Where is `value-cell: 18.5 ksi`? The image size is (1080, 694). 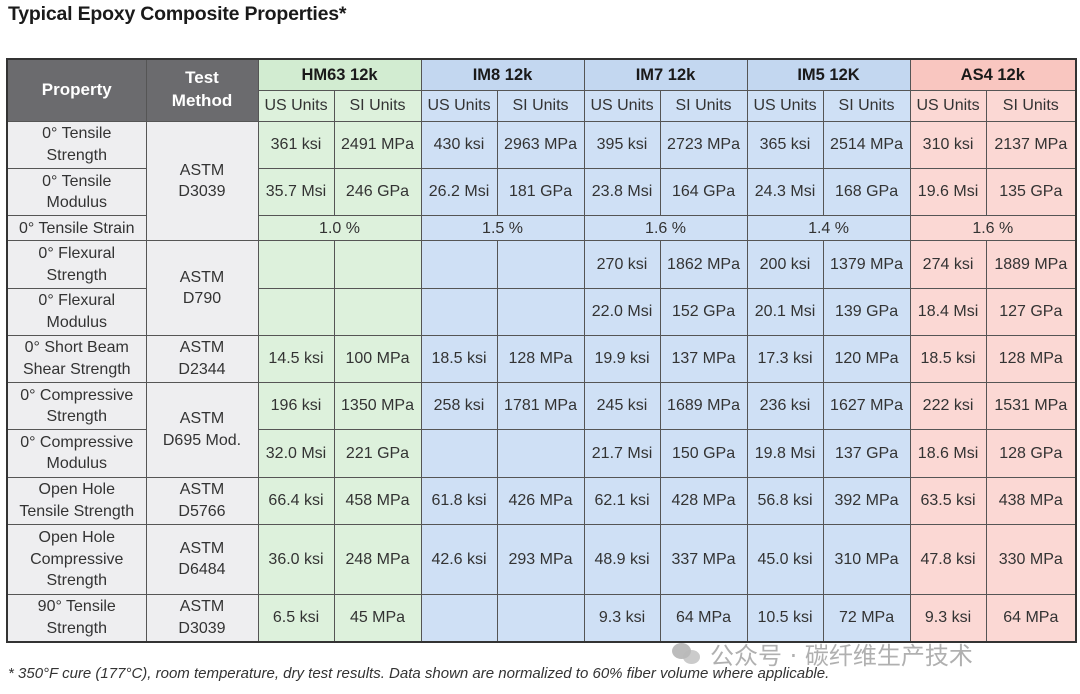
value-cell: 18.5 ksi is located at coordinates (459, 359).